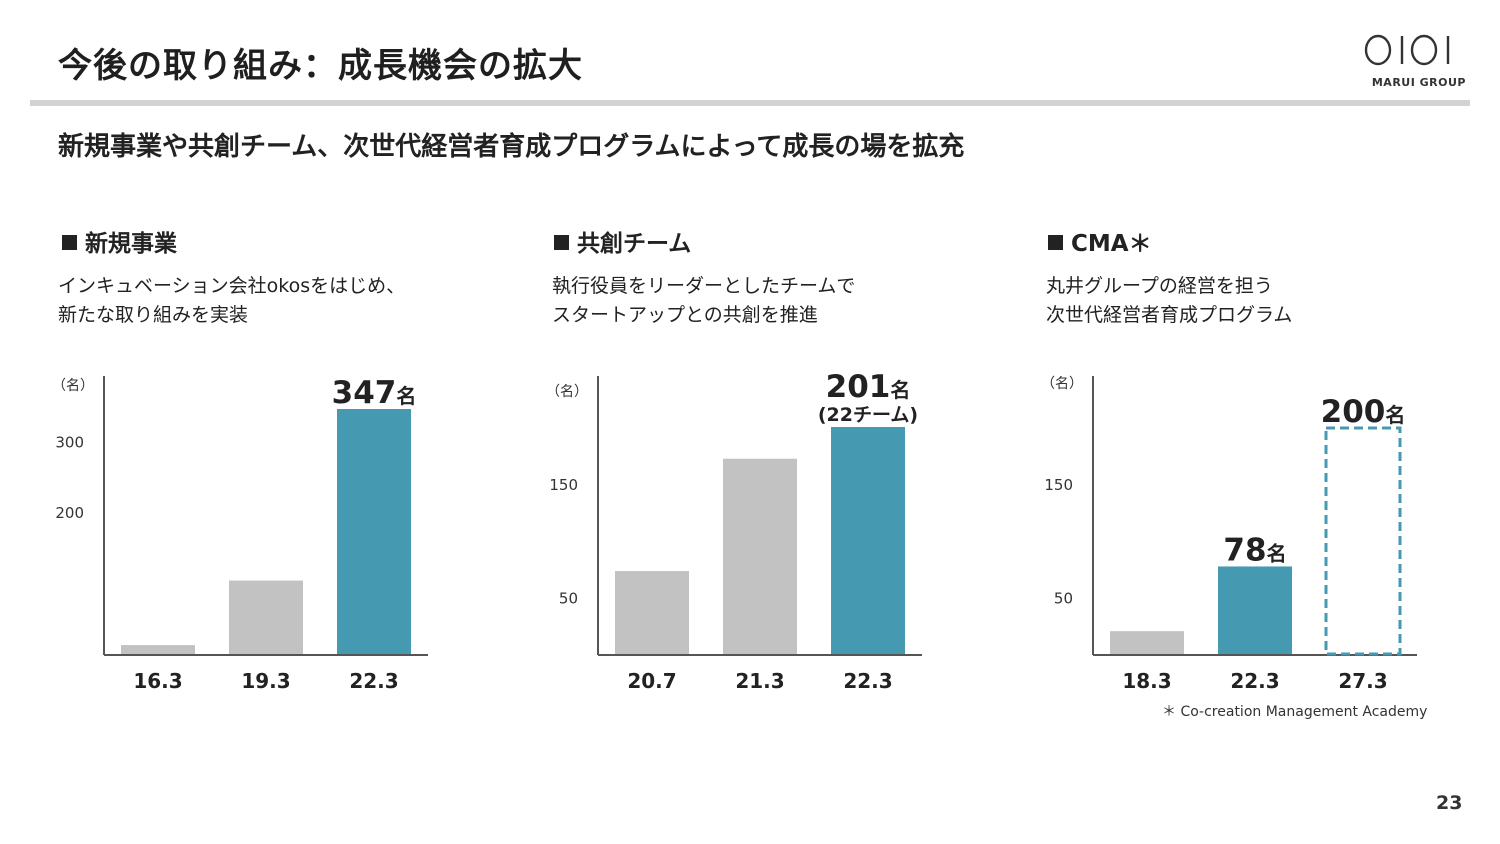 The height and width of the screenshot is (844, 1500). Describe the element at coordinates (1254, 550) in the screenshot. I see `data-label: 78名` at that location.